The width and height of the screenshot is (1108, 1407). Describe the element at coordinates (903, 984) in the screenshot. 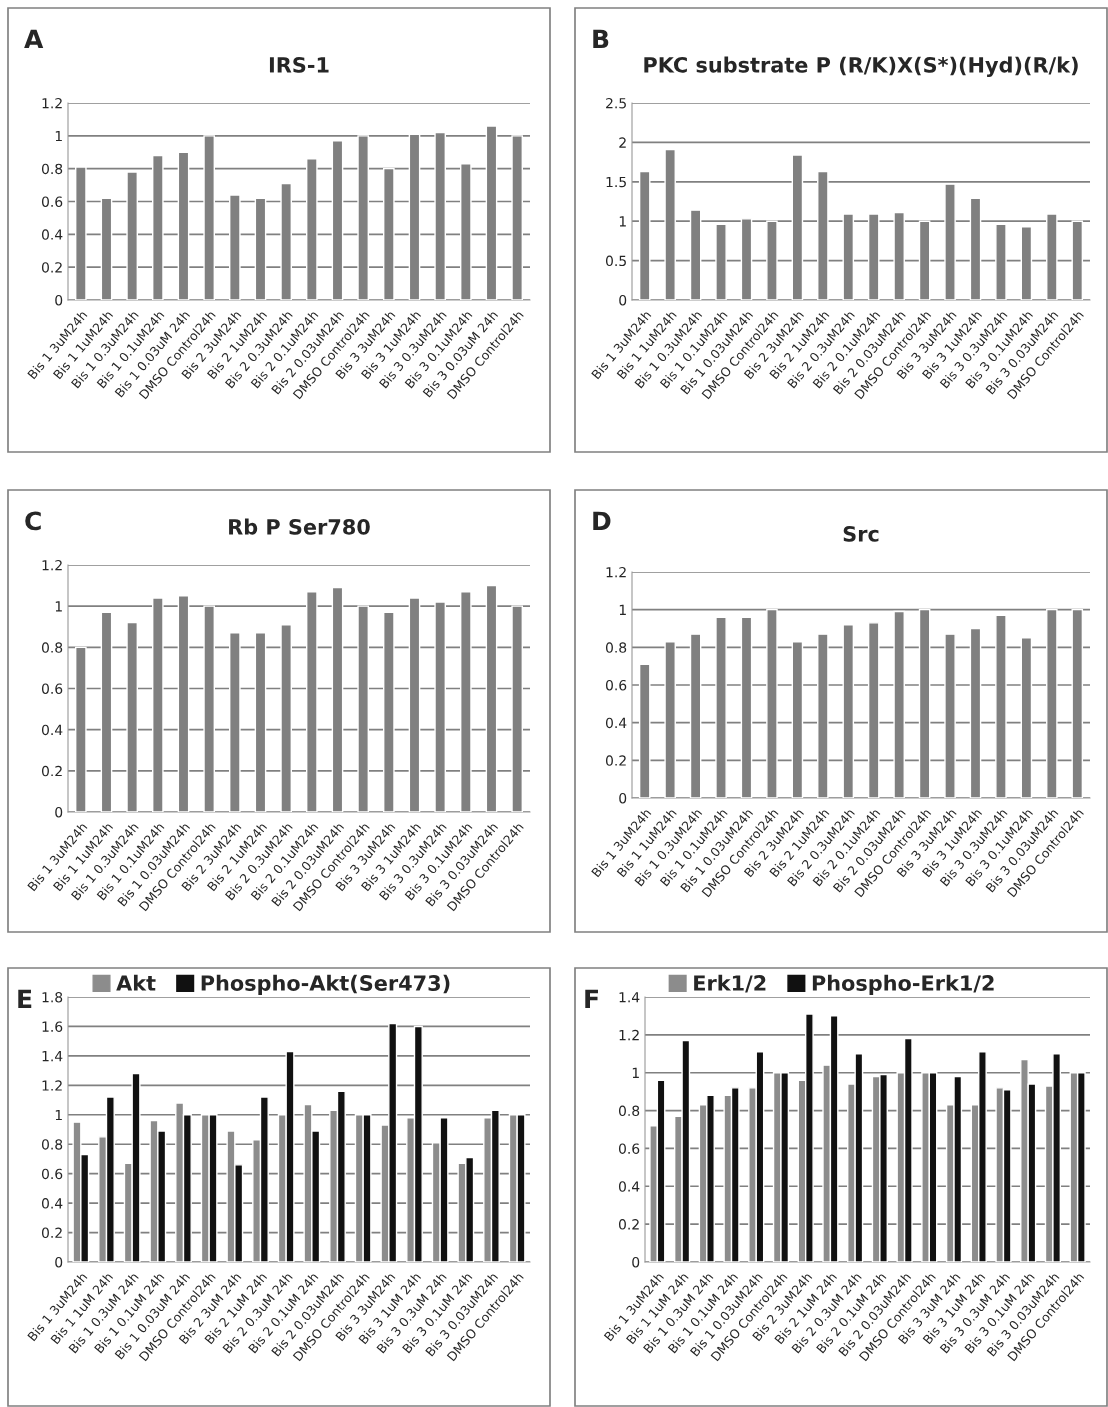

I see `legend-label: Phospho-Erk1/2` at that location.